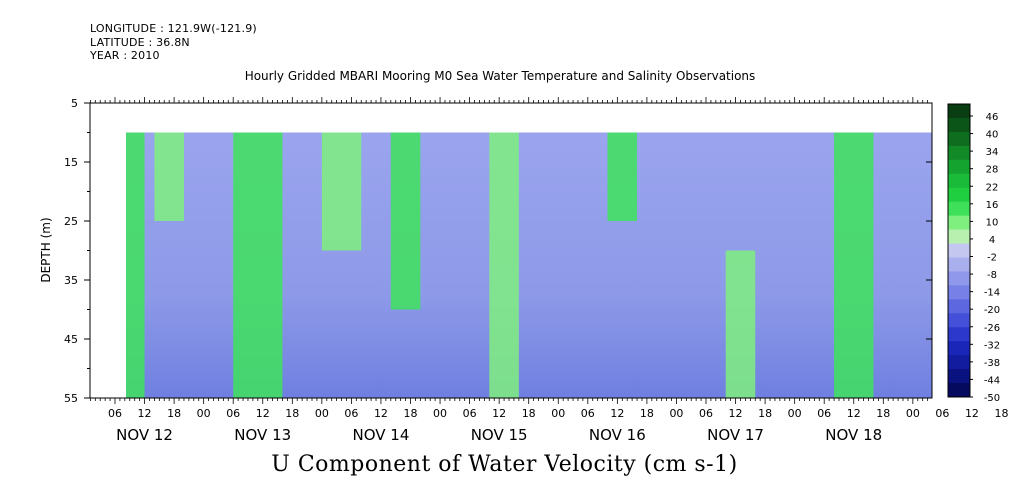 This screenshot has width=1009, height=504. I want to click on x-day-label: NOV 12, so click(144, 435).